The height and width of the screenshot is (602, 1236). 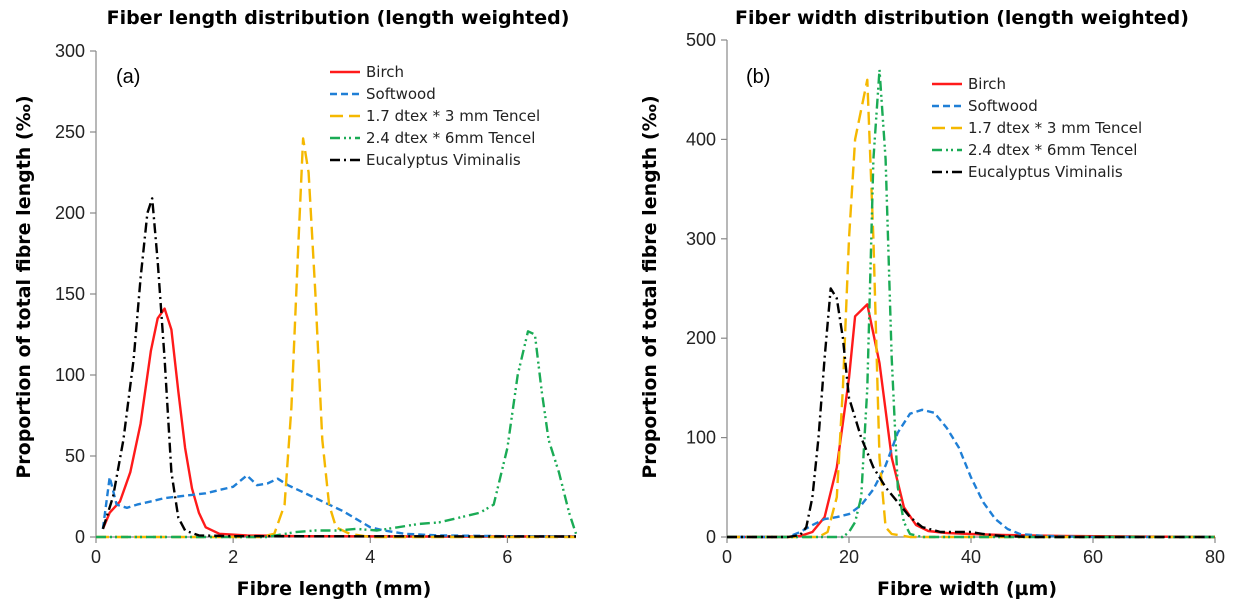 I want to click on x-tick-label: 80, so click(x=1215, y=557).